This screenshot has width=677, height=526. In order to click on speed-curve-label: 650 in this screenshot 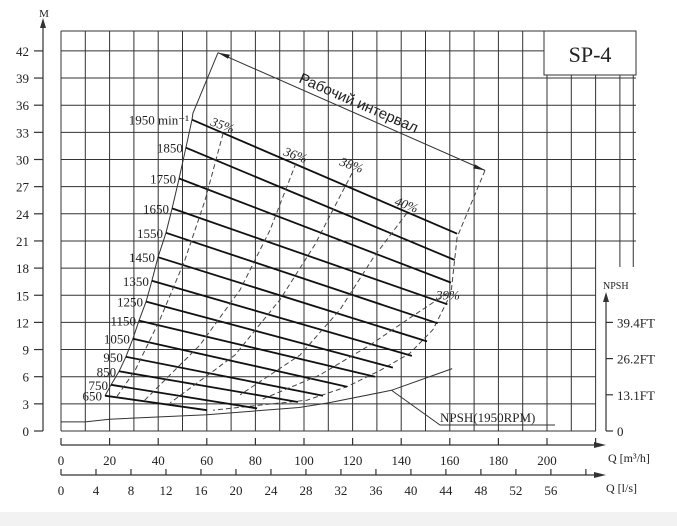, I will do `click(92, 396)`.